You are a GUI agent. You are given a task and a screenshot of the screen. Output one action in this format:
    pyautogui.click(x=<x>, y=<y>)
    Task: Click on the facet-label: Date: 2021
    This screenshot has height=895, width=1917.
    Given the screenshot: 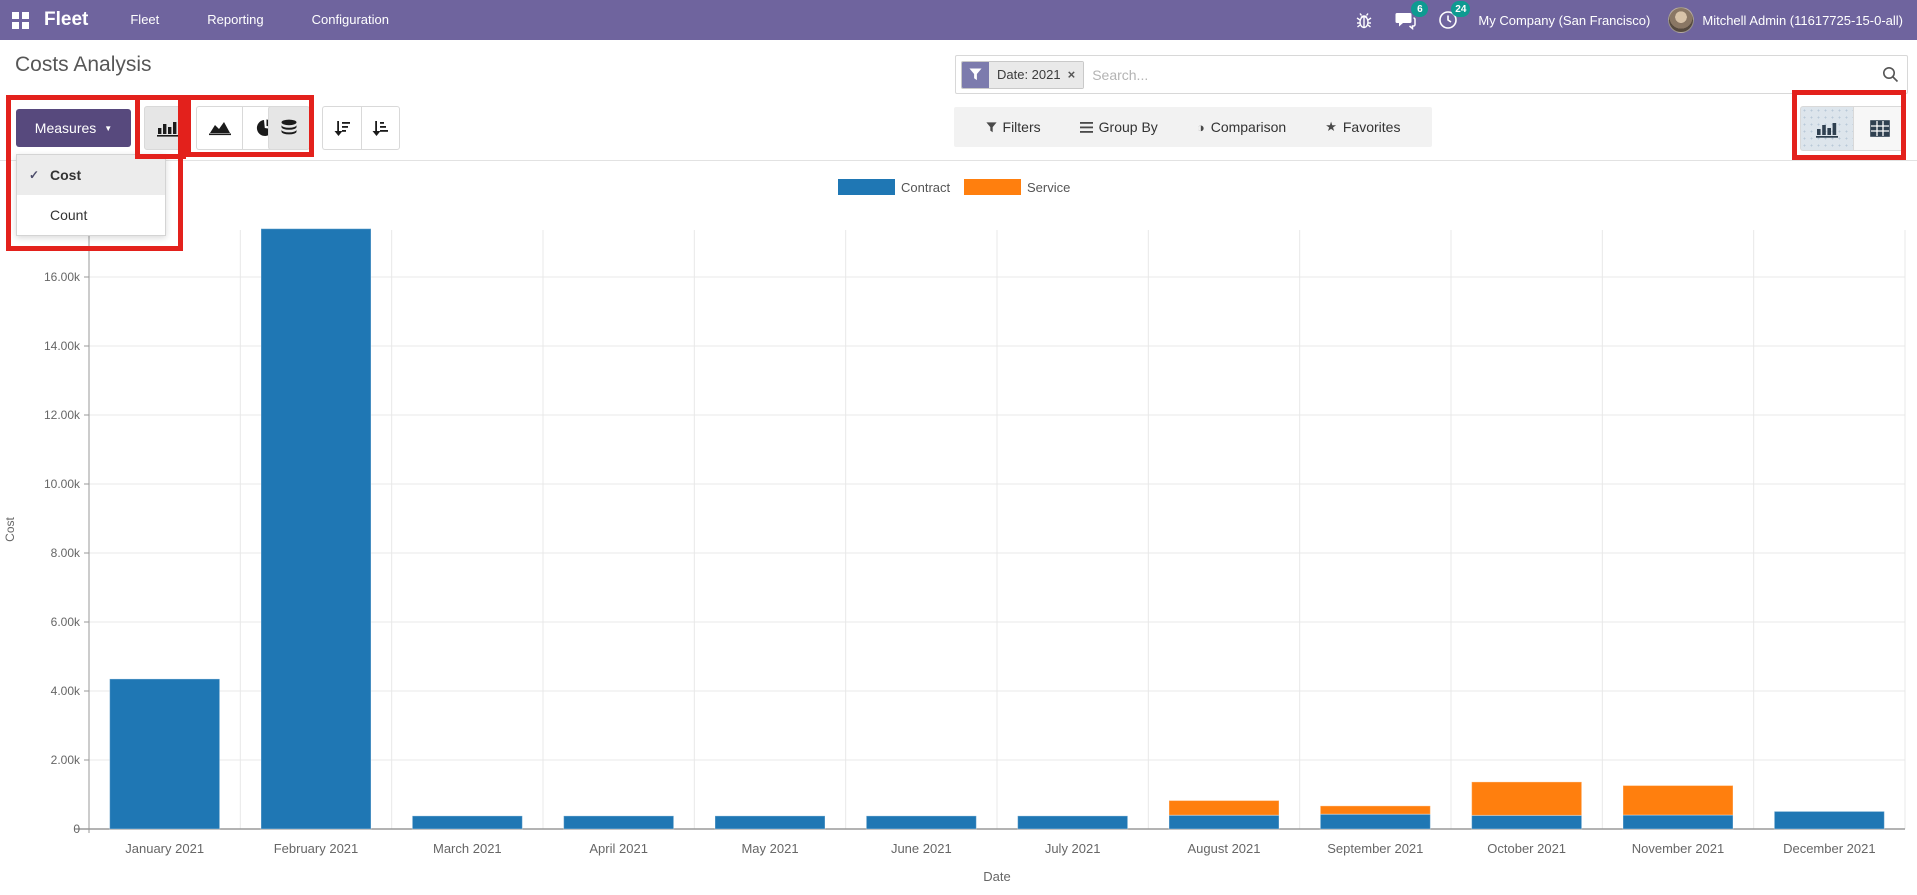 What is the action you would take?
    pyautogui.click(x=1029, y=74)
    